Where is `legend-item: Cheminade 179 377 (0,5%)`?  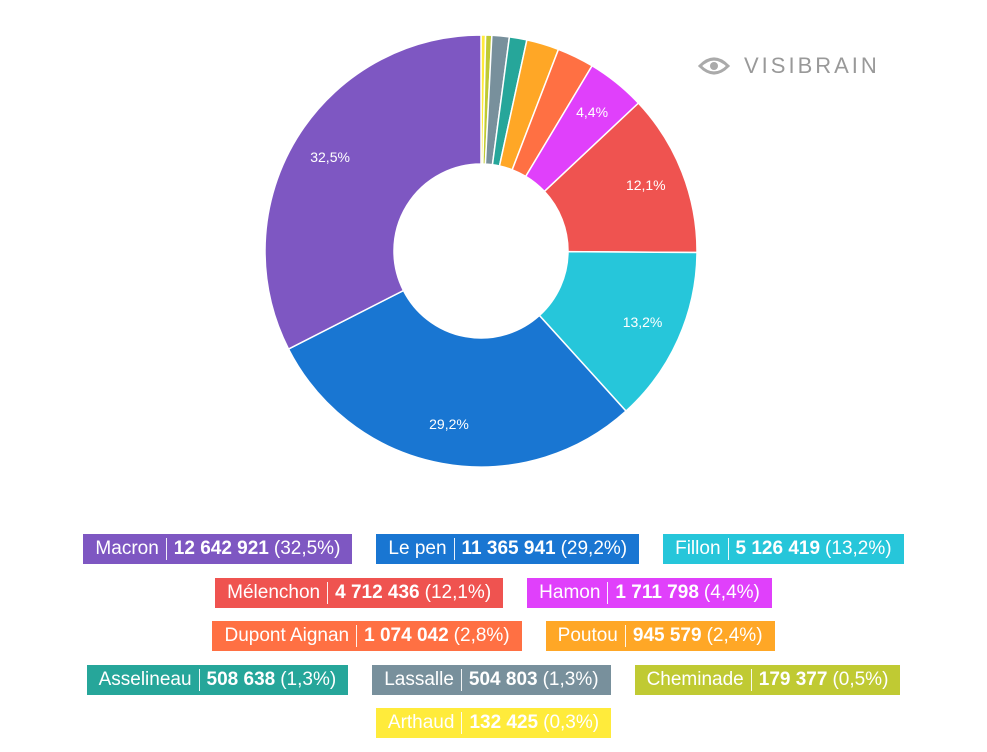
legend-item: Cheminade 179 377 (0,5%) is located at coordinates (767, 679).